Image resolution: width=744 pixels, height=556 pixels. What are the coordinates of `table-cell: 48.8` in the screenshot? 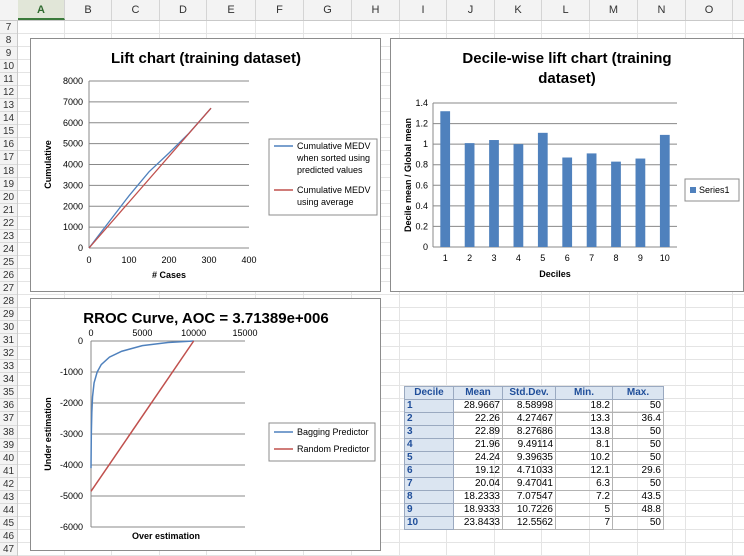 It's located at (638, 510).